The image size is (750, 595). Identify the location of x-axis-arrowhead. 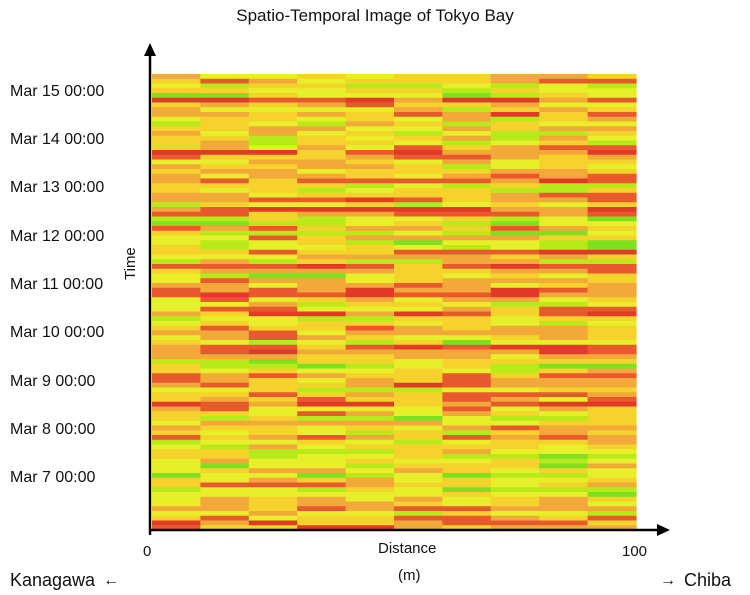
(663, 530).